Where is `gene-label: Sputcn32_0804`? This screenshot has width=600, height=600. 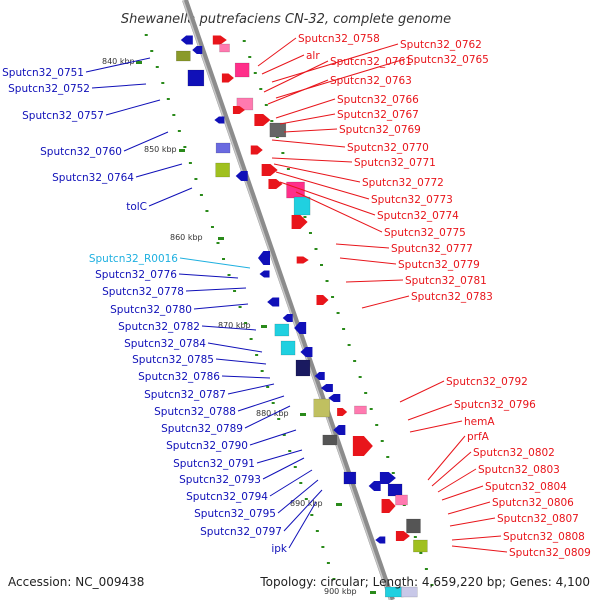
gene-label: Sputcn32_0804 is located at coordinates (526, 487).